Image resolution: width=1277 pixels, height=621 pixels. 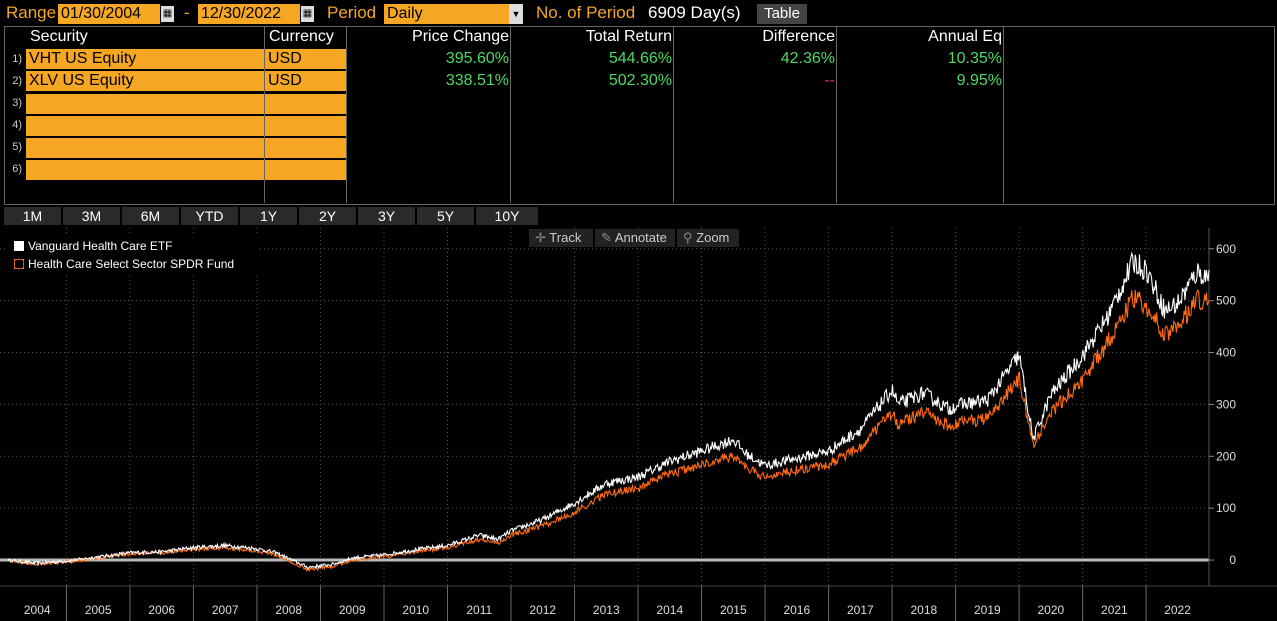 What do you see at coordinates (17, 169) in the screenshot?
I see `row-number: 6)` at bounding box center [17, 169].